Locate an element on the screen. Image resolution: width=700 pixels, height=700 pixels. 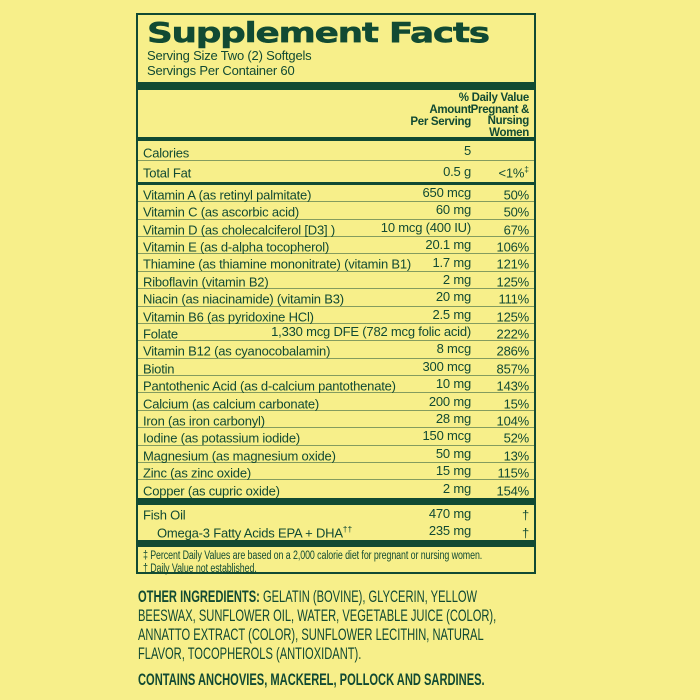
nutrient-name: Calcium (as calcium carbonate) is located at coordinates (231, 403).